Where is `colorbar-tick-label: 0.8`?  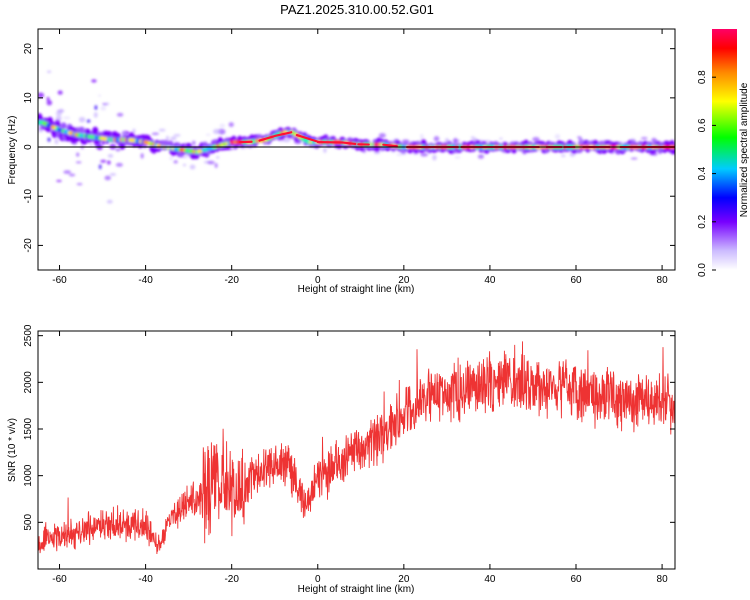 colorbar-tick-label: 0.8 is located at coordinates (702, 77).